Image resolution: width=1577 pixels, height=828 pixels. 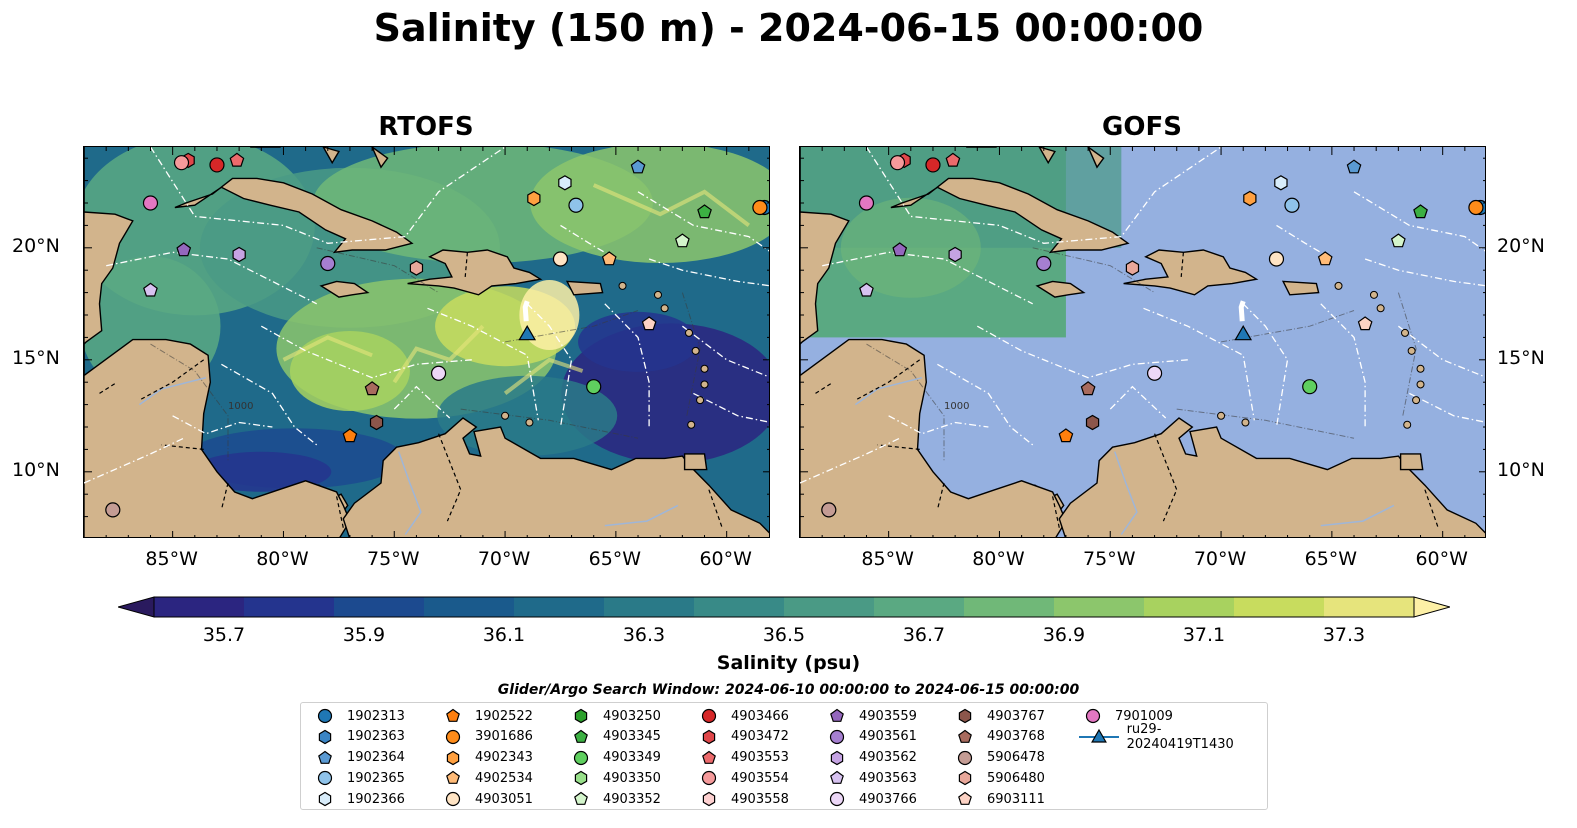 I want to click on legend-item: 1902365, so click(x=358, y=778).